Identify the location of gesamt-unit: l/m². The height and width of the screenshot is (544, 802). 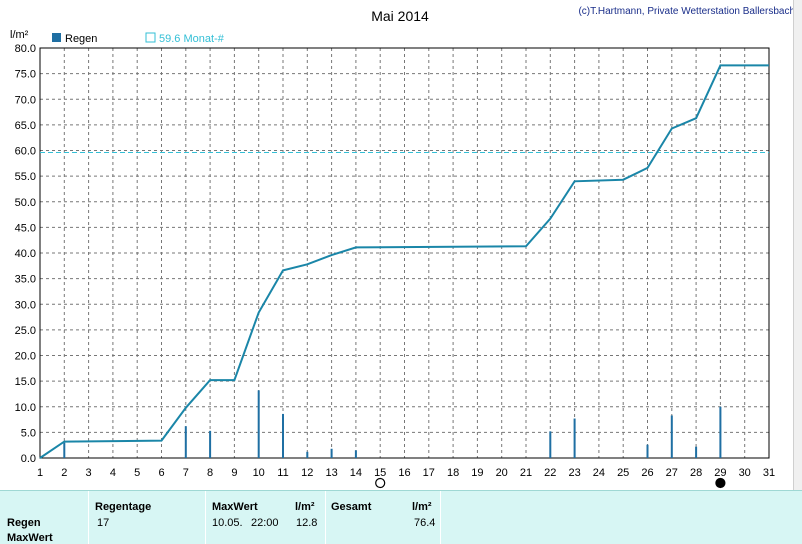
(422, 507).